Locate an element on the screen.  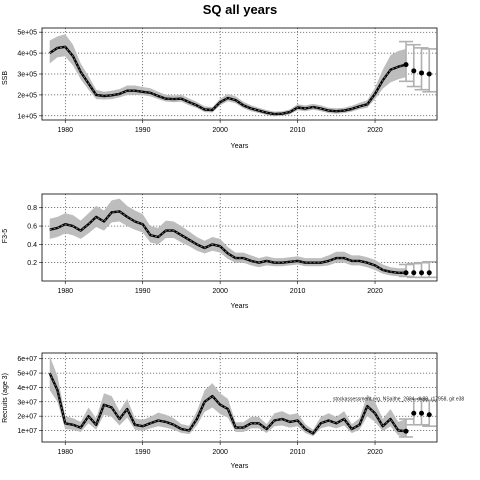
ssb-xtick-label: 2010 is located at coordinates (298, 130).